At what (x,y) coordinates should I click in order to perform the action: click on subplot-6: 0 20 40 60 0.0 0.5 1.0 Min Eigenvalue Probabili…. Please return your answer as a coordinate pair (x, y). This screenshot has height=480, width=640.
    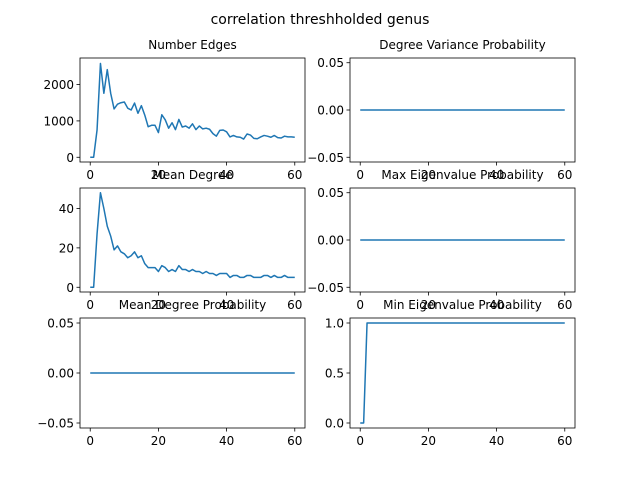
    Looking at the image, I should click on (450, 373).